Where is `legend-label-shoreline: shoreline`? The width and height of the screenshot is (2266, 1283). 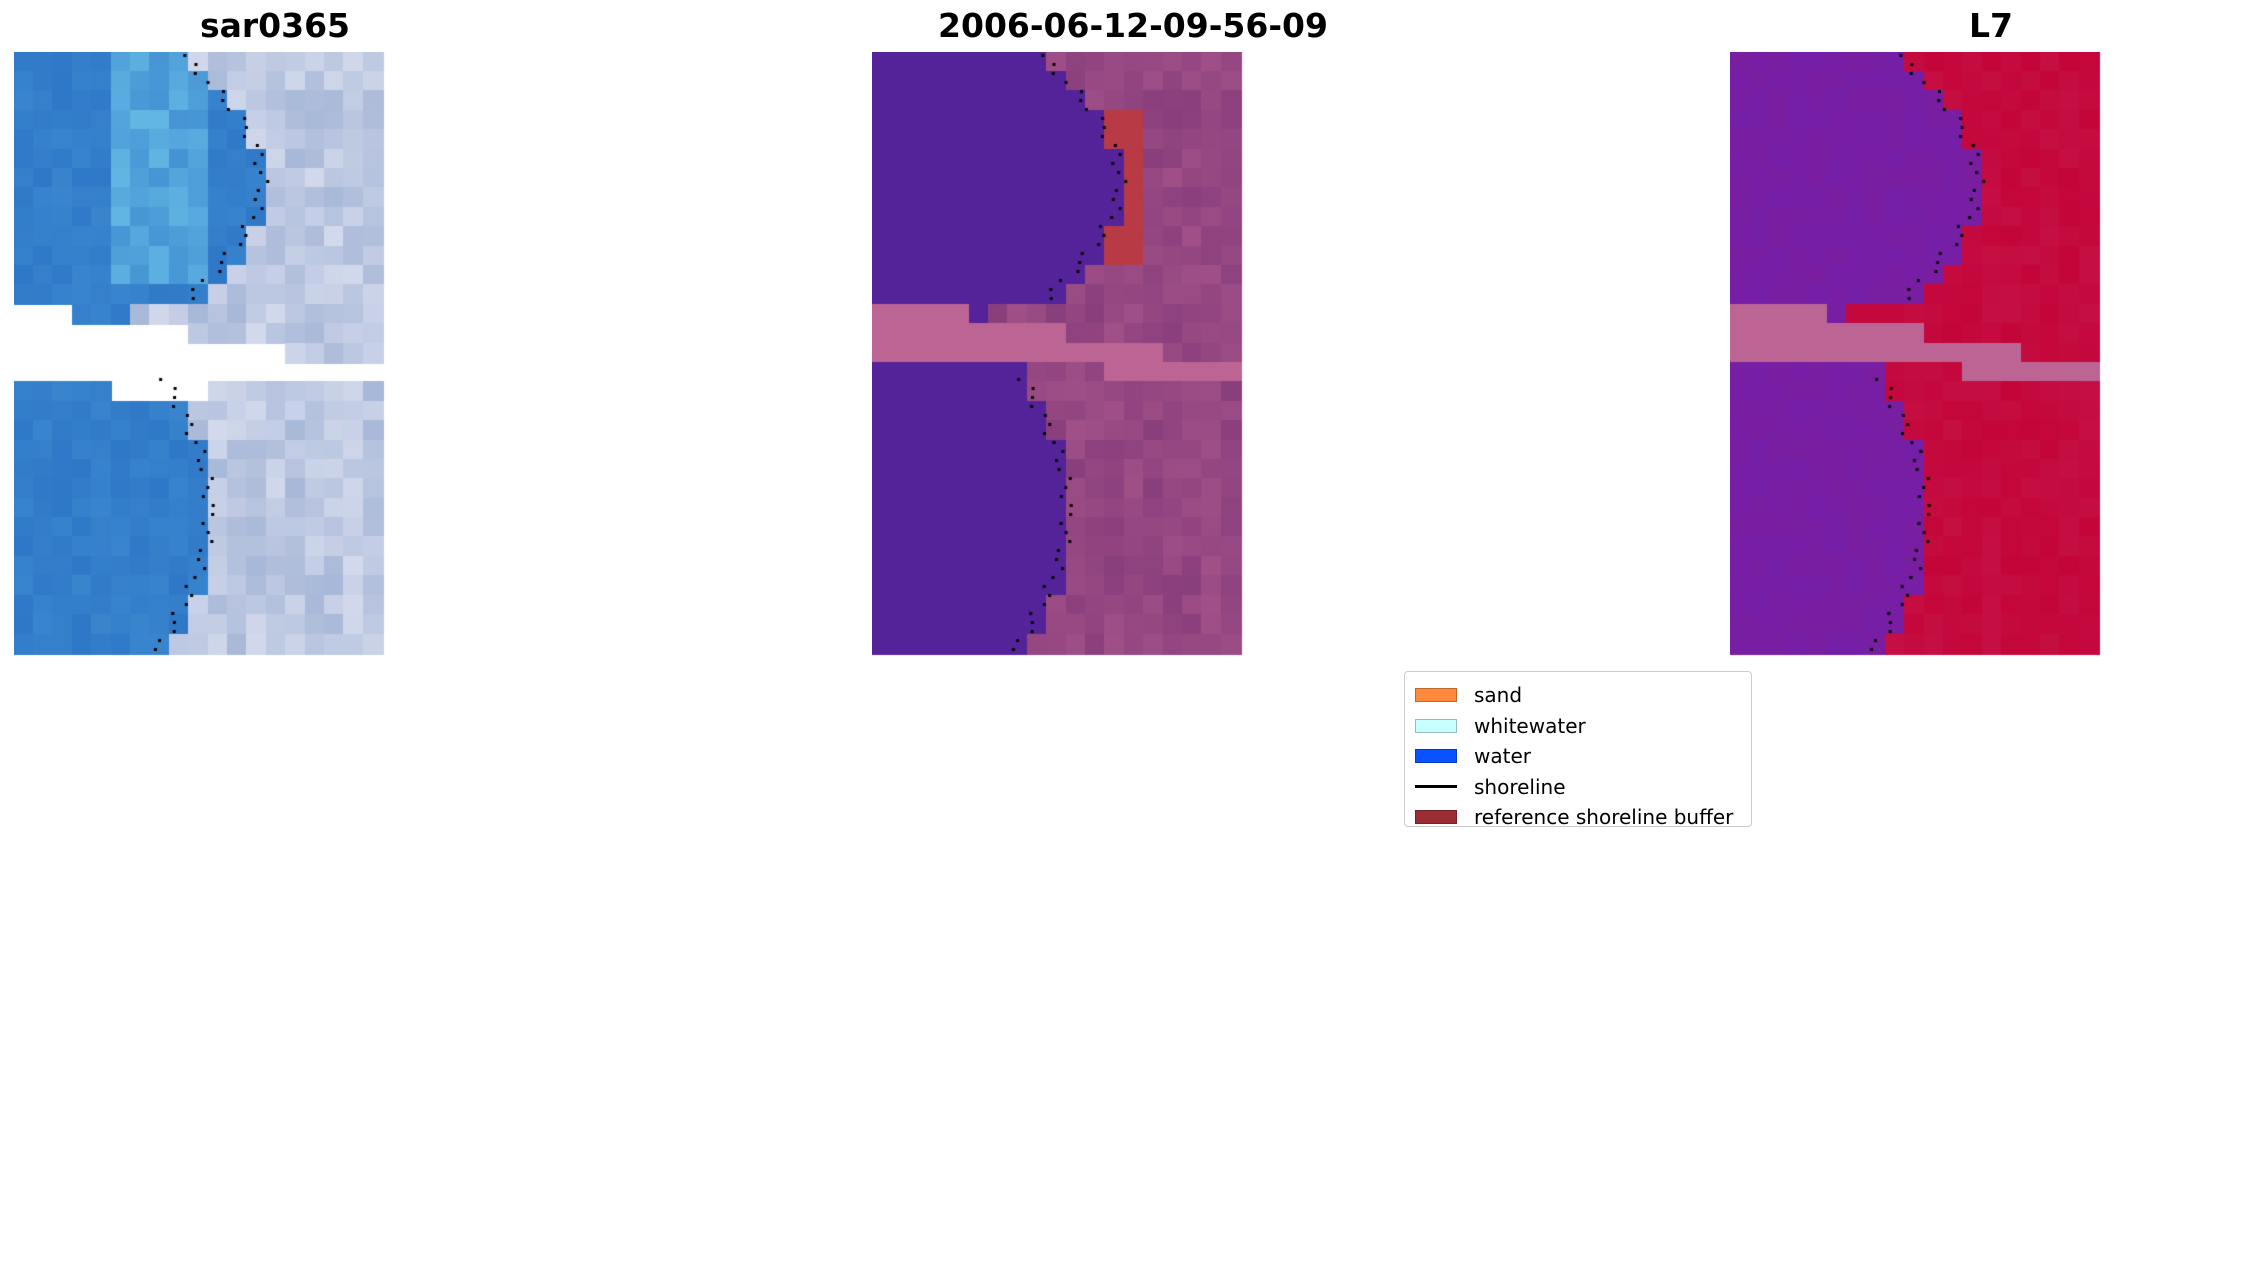
legend-label-shoreline: shoreline is located at coordinates (1520, 786).